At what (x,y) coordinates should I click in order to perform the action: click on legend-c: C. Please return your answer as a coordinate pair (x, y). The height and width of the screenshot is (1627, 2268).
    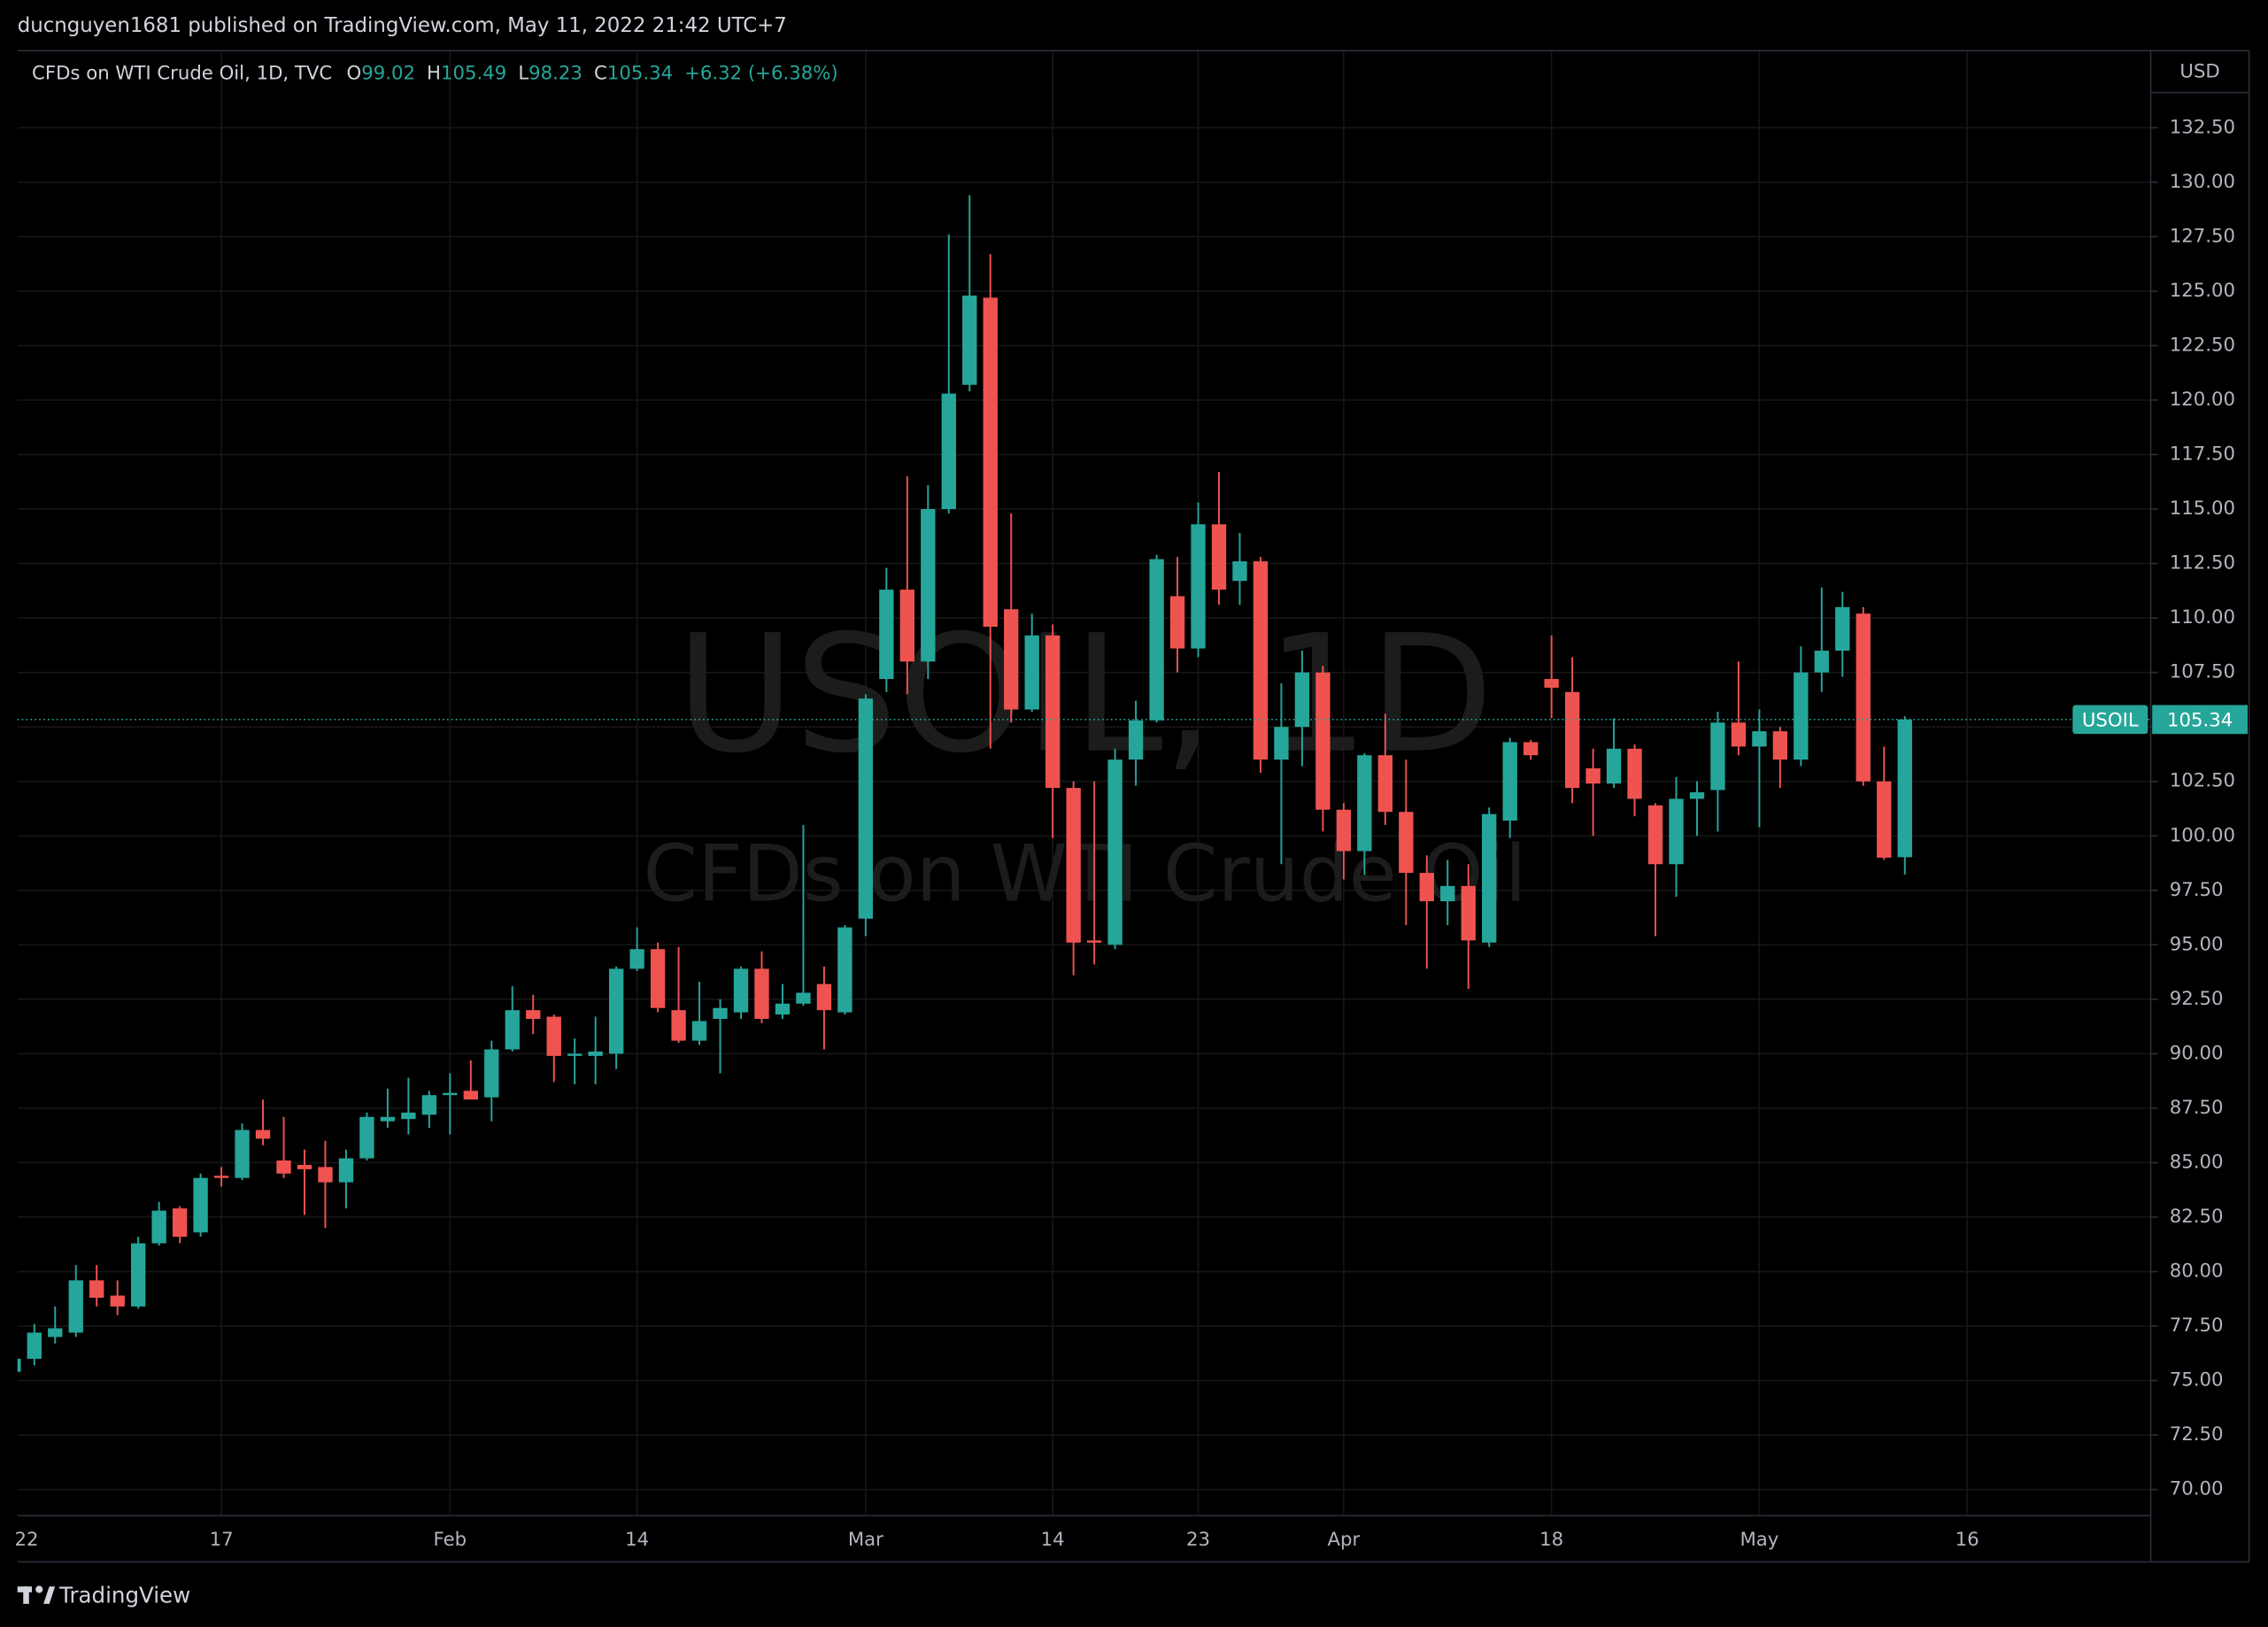
    Looking at the image, I should click on (600, 73).